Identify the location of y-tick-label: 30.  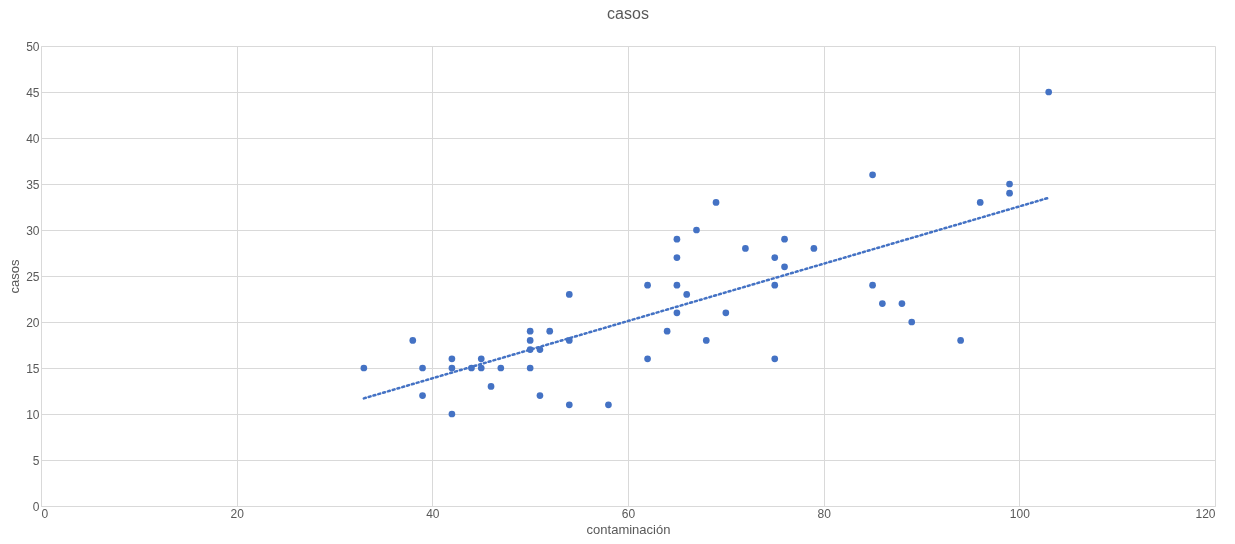
(33, 230).